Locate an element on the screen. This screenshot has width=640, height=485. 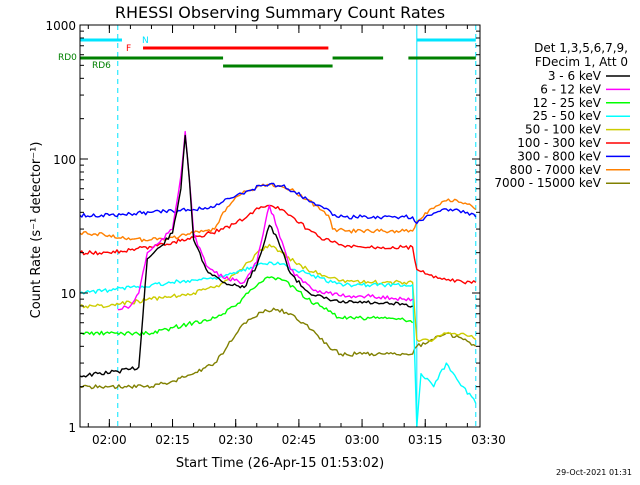
legend-label-0: 3 - 6 keV is located at coordinates (575, 76).